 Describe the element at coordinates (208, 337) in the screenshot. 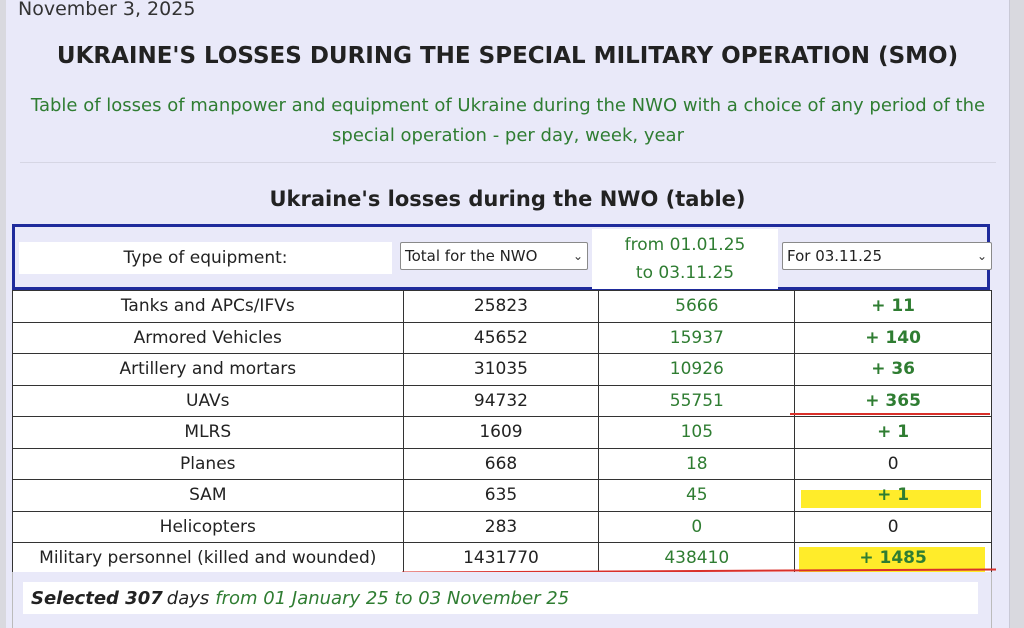

I see `row-type: Armored Vehicles` at that location.